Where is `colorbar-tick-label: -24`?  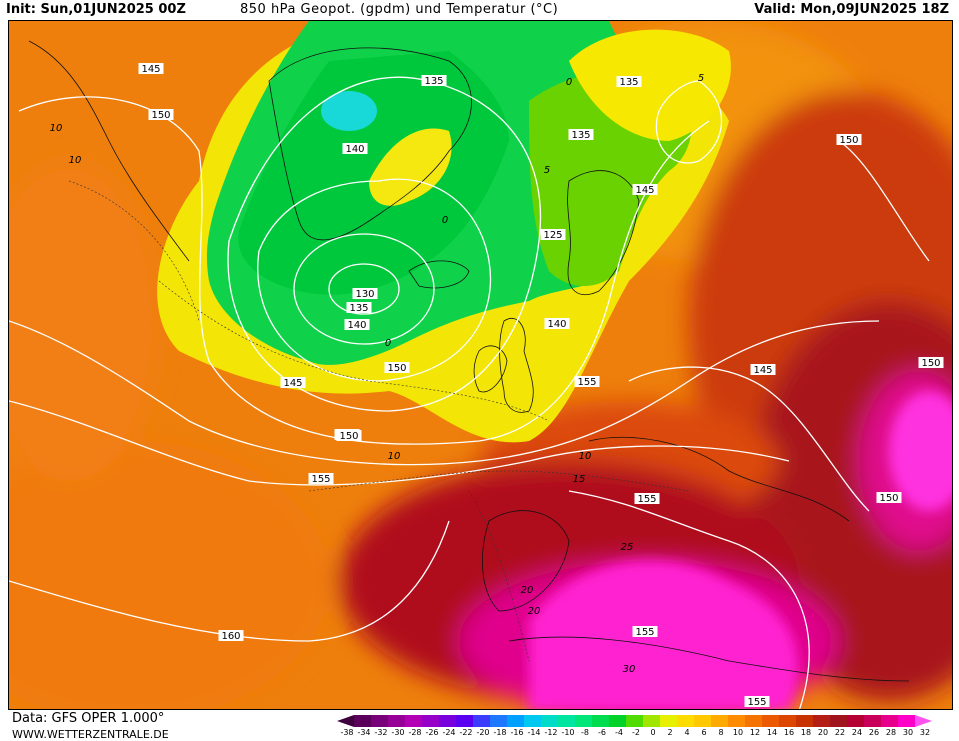 colorbar-tick-label: -24 is located at coordinates (449, 732).